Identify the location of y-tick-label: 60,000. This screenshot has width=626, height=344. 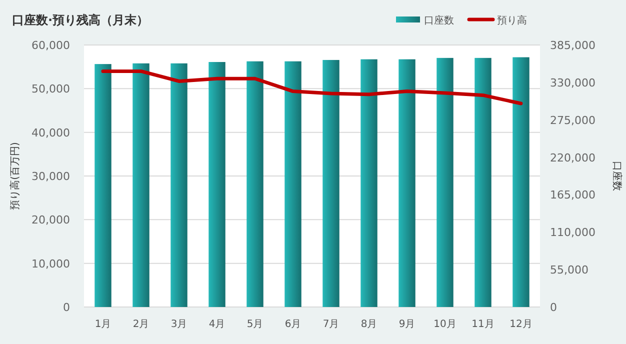
(51, 45).